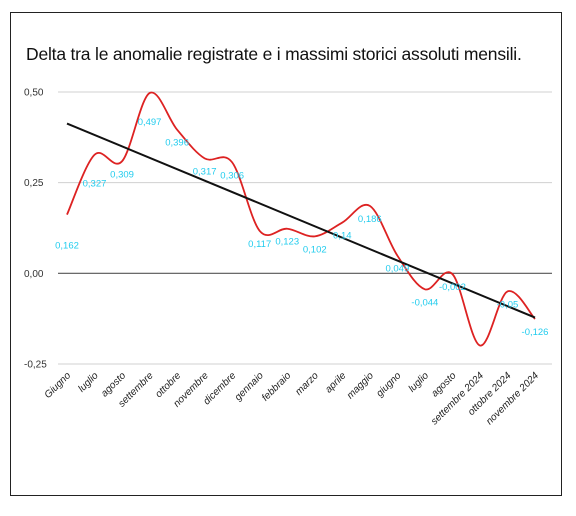 Image resolution: width=576 pixels, height=516 pixels. What do you see at coordinates (177, 143) in the screenshot?
I see `data-label: 0,396` at bounding box center [177, 143].